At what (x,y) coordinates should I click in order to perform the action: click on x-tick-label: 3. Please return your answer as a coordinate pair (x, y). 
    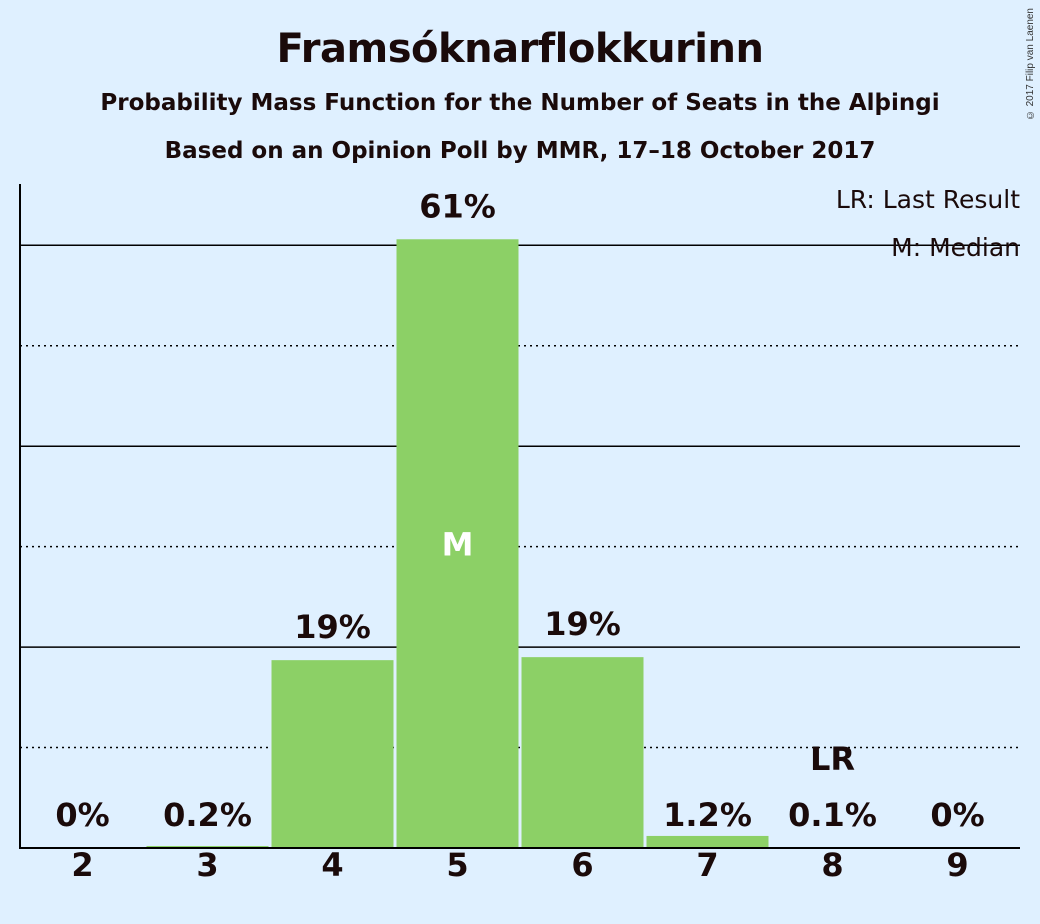
    Looking at the image, I should click on (207, 865).